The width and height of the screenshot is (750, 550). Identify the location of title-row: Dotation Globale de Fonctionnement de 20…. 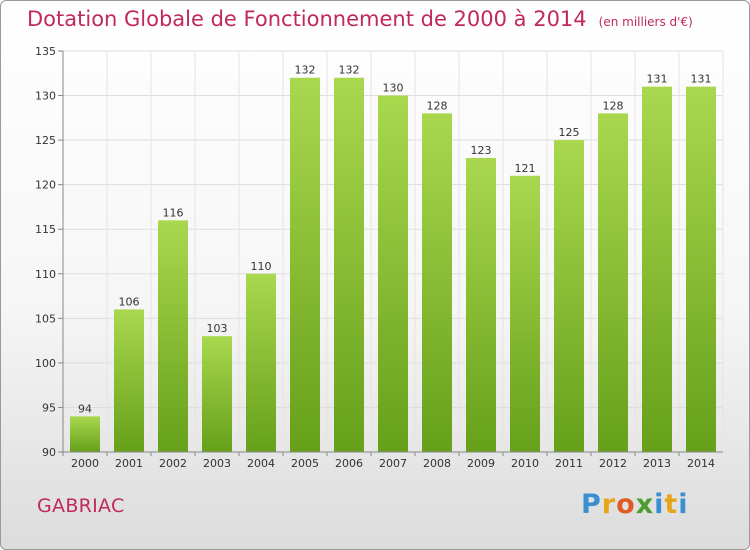
(360, 19).